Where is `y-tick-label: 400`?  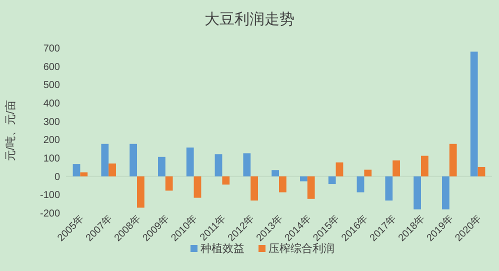
y-tick-label: 400 is located at coordinates (51, 104).